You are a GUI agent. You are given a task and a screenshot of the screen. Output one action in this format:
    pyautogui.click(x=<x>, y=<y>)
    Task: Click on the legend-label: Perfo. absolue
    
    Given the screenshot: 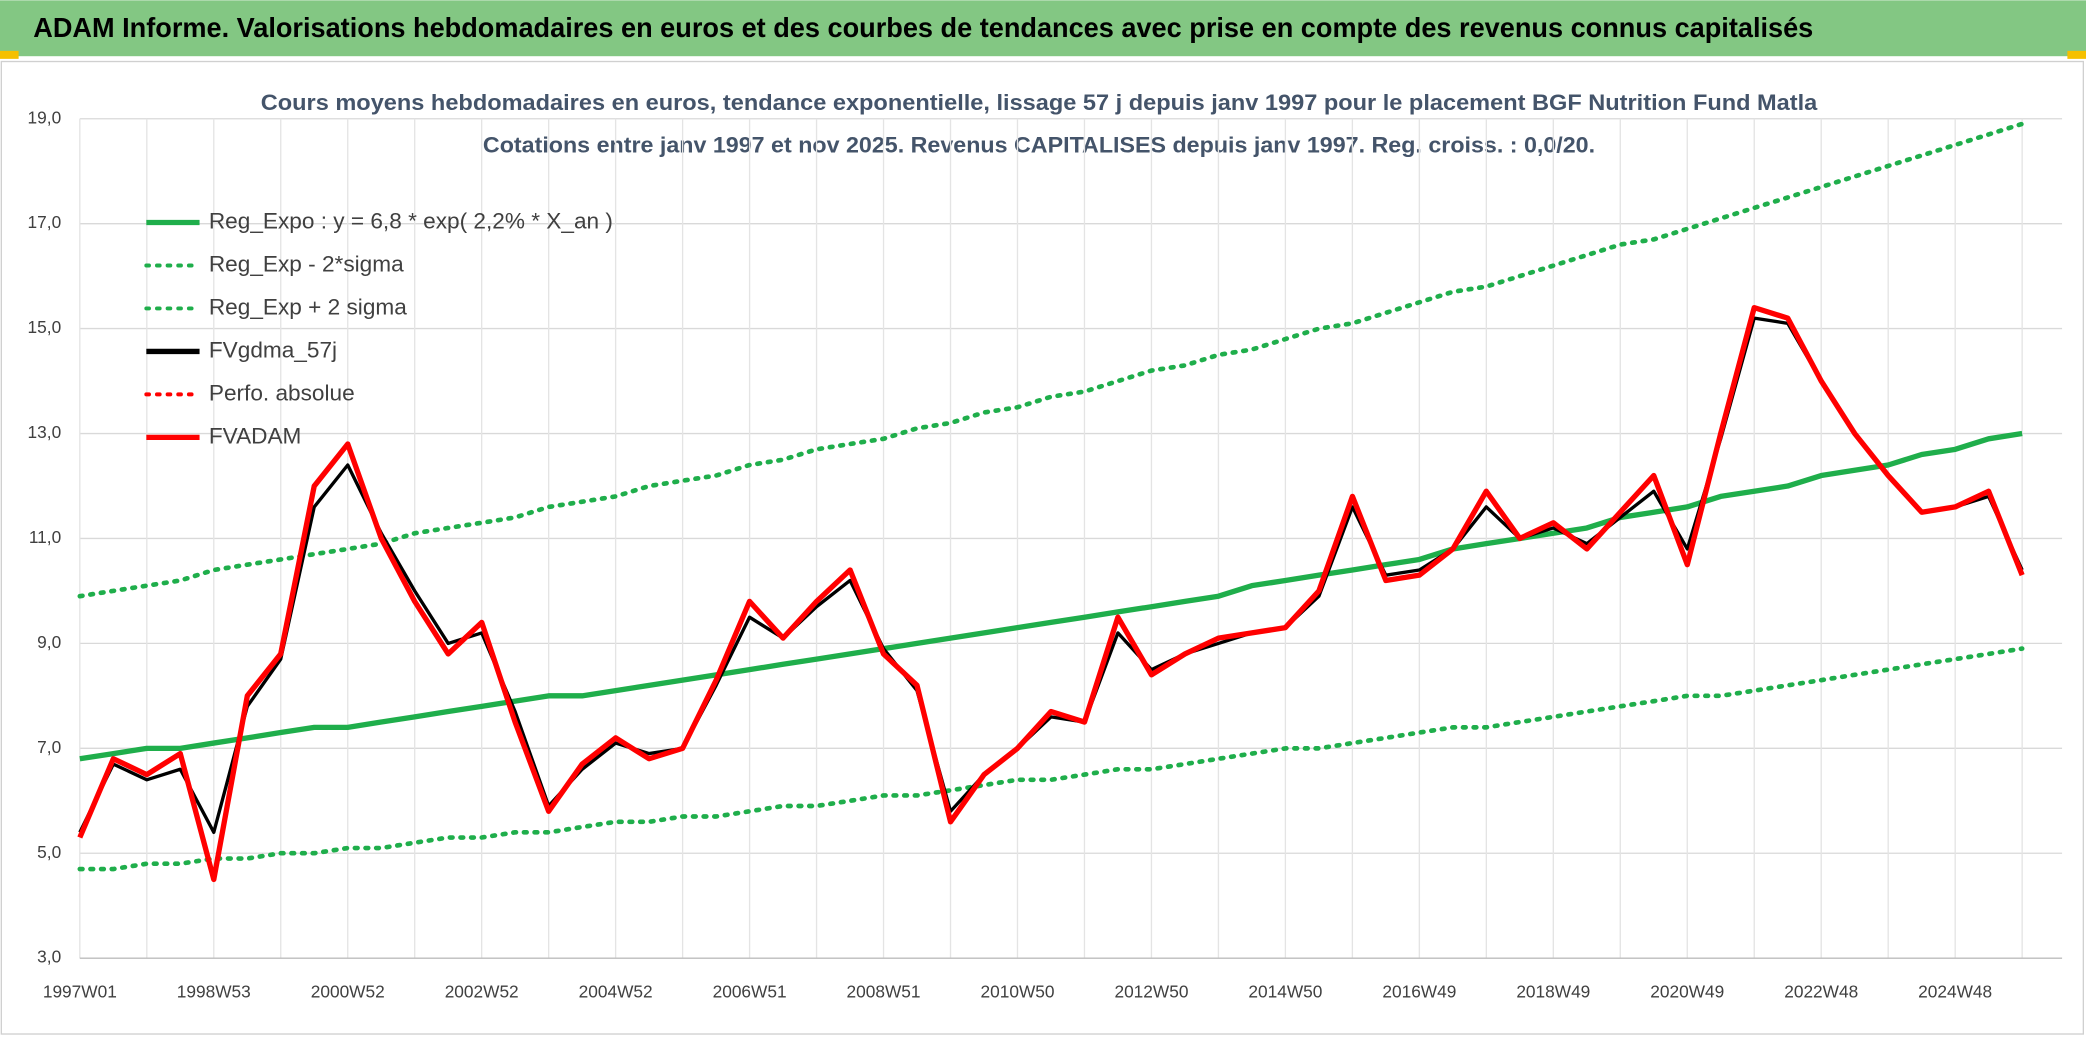 What is the action you would take?
    pyautogui.click(x=282, y=392)
    